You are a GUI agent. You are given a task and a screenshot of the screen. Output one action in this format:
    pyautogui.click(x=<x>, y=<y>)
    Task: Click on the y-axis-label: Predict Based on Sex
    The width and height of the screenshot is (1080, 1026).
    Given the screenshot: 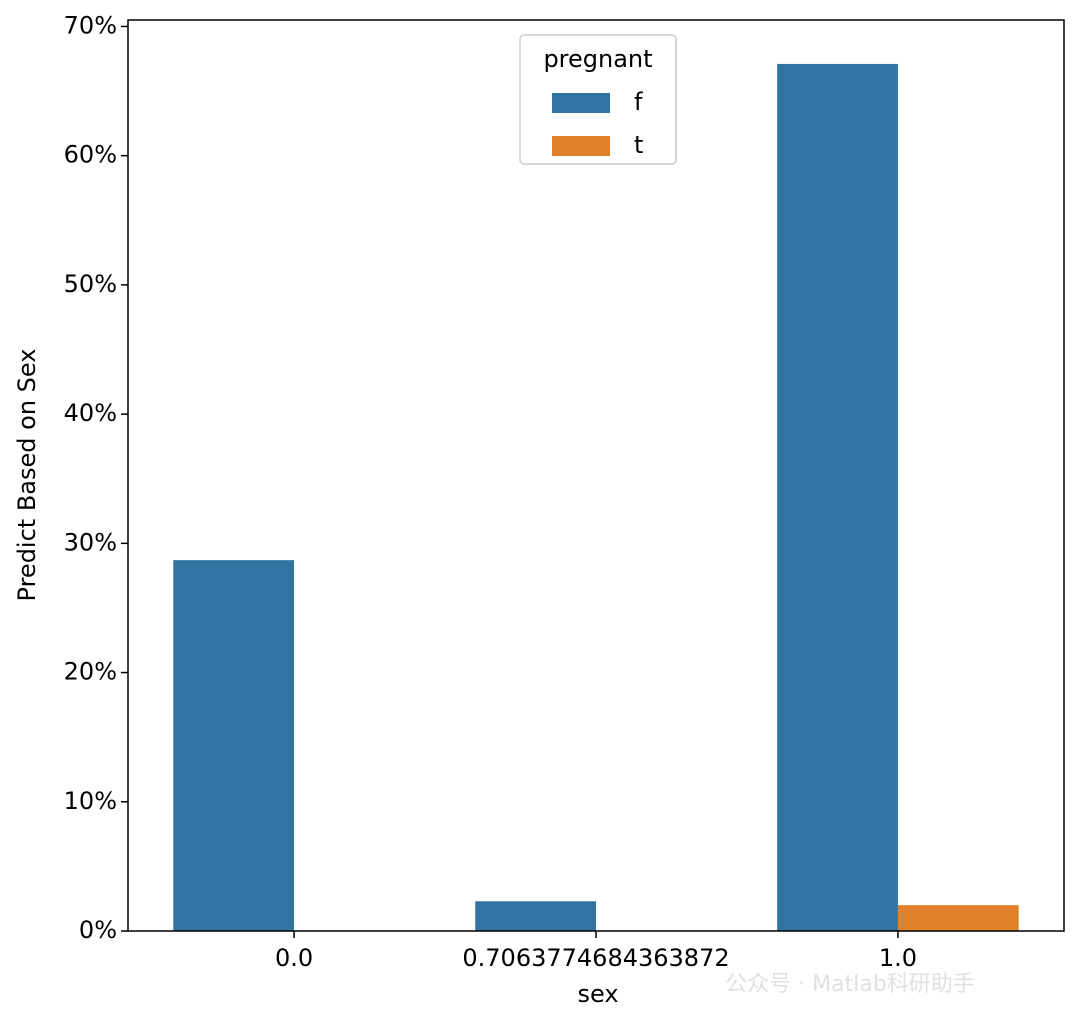 What is the action you would take?
    pyautogui.click(x=27, y=475)
    